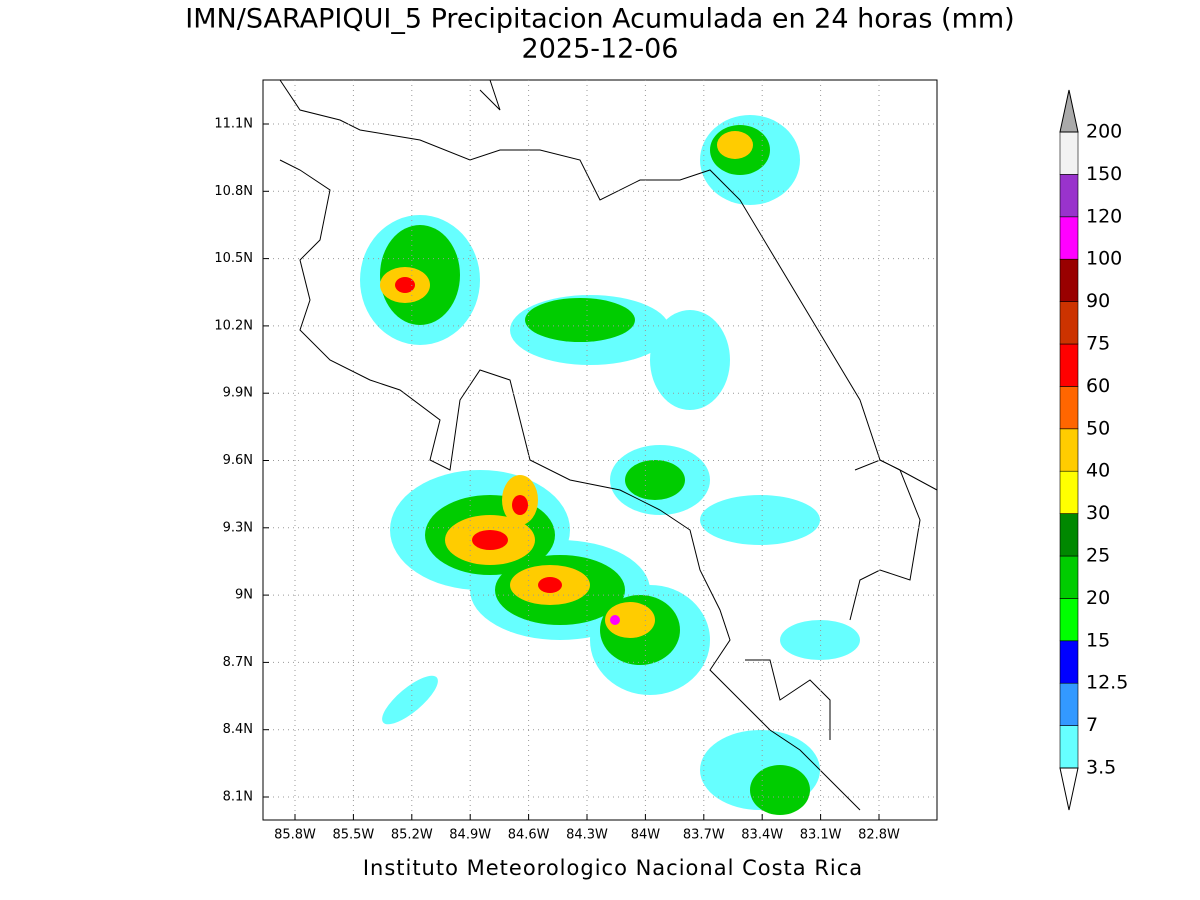 This screenshot has width=1200, height=900. I want to click on colorbar-label: 3.5, so click(1101, 768).